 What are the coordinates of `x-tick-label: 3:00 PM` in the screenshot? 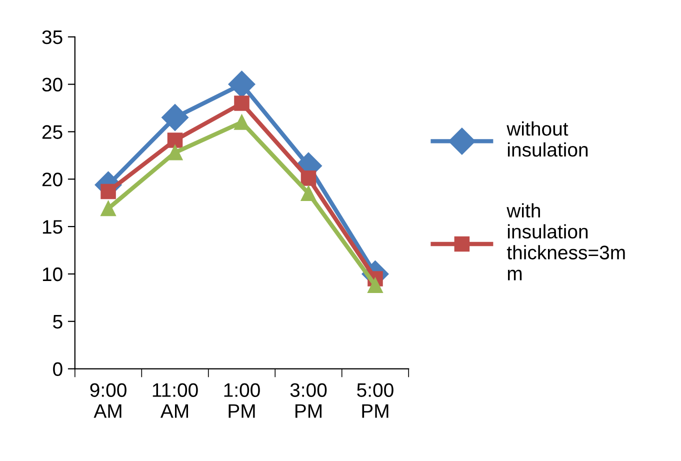 It's located at (308, 400).